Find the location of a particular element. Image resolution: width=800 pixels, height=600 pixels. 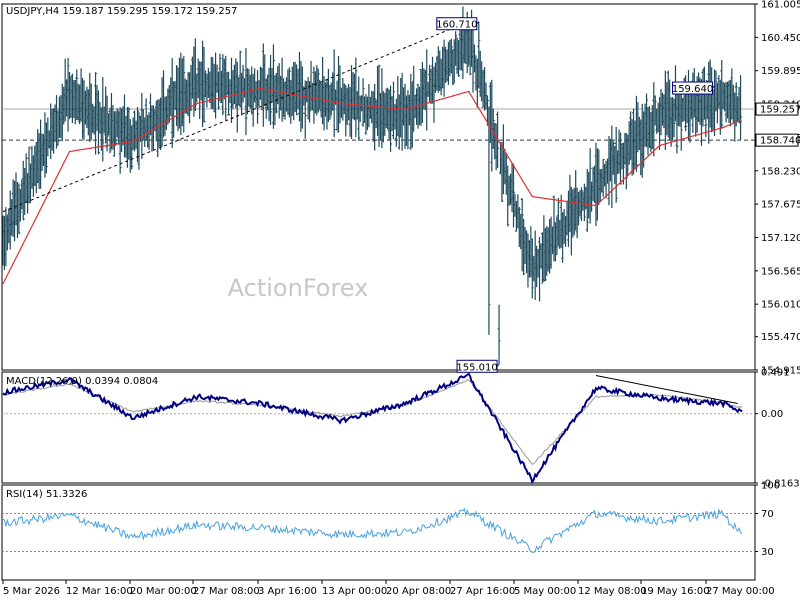

y-tick-label: 161.005 is located at coordinates (780, 5).